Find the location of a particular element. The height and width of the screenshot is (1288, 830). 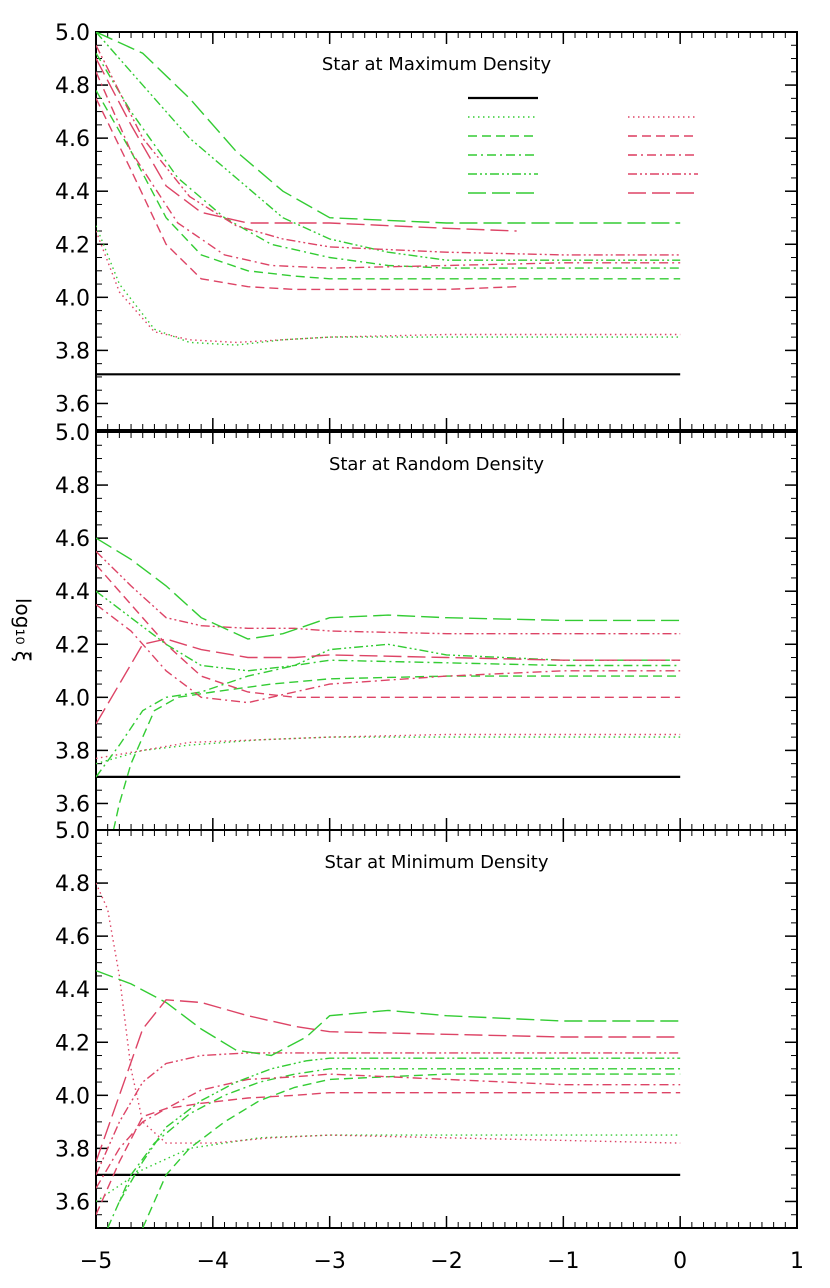

x-tick-label: −2 is located at coordinates (446, 1261).